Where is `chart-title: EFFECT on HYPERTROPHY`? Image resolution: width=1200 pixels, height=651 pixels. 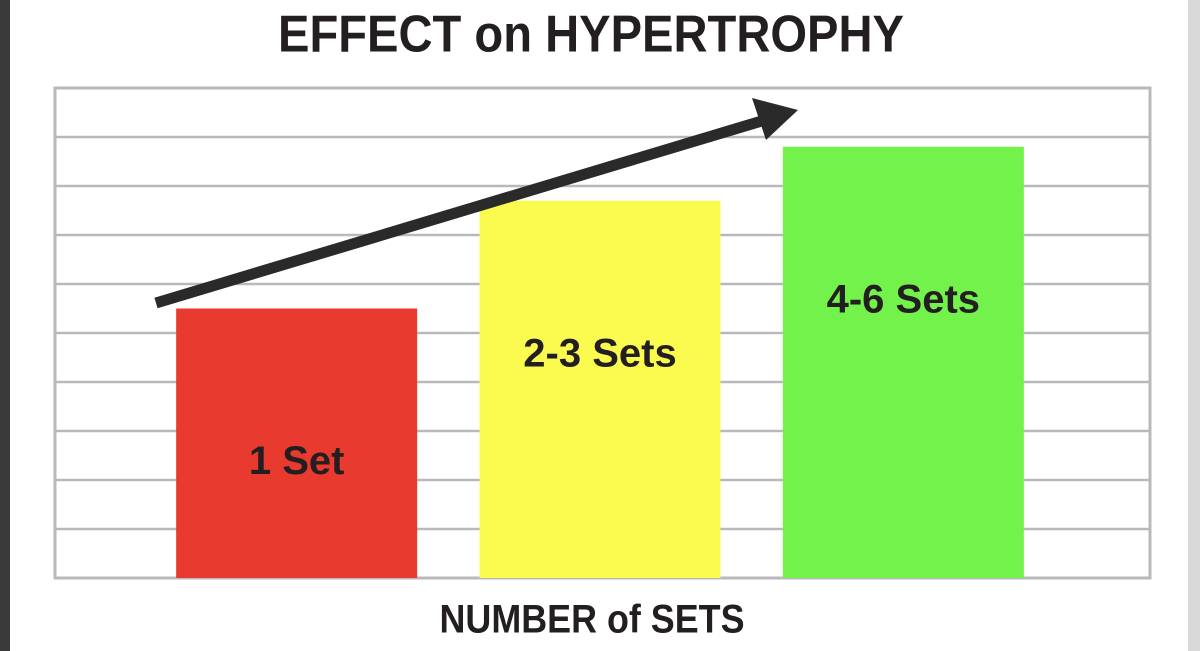 chart-title: EFFECT on HYPERTROPHY is located at coordinates (591, 35).